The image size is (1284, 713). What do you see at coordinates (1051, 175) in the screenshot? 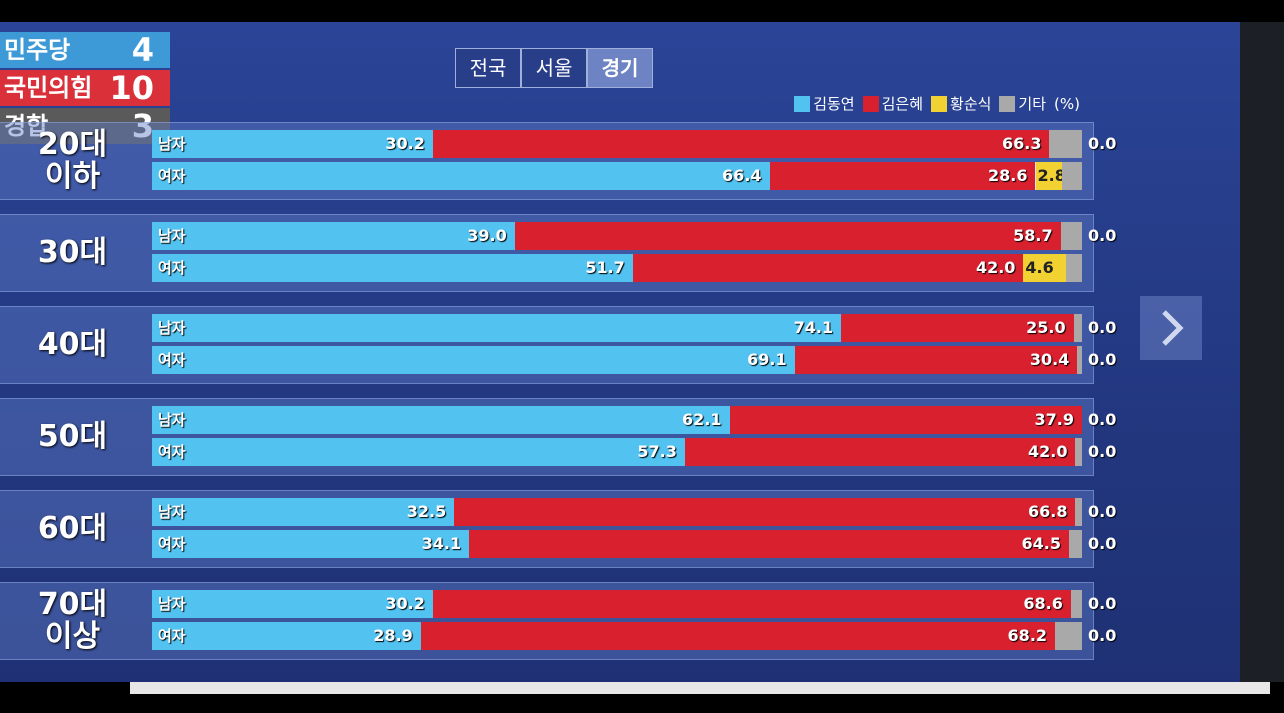
I see `value-label: 2.8` at bounding box center [1051, 175].